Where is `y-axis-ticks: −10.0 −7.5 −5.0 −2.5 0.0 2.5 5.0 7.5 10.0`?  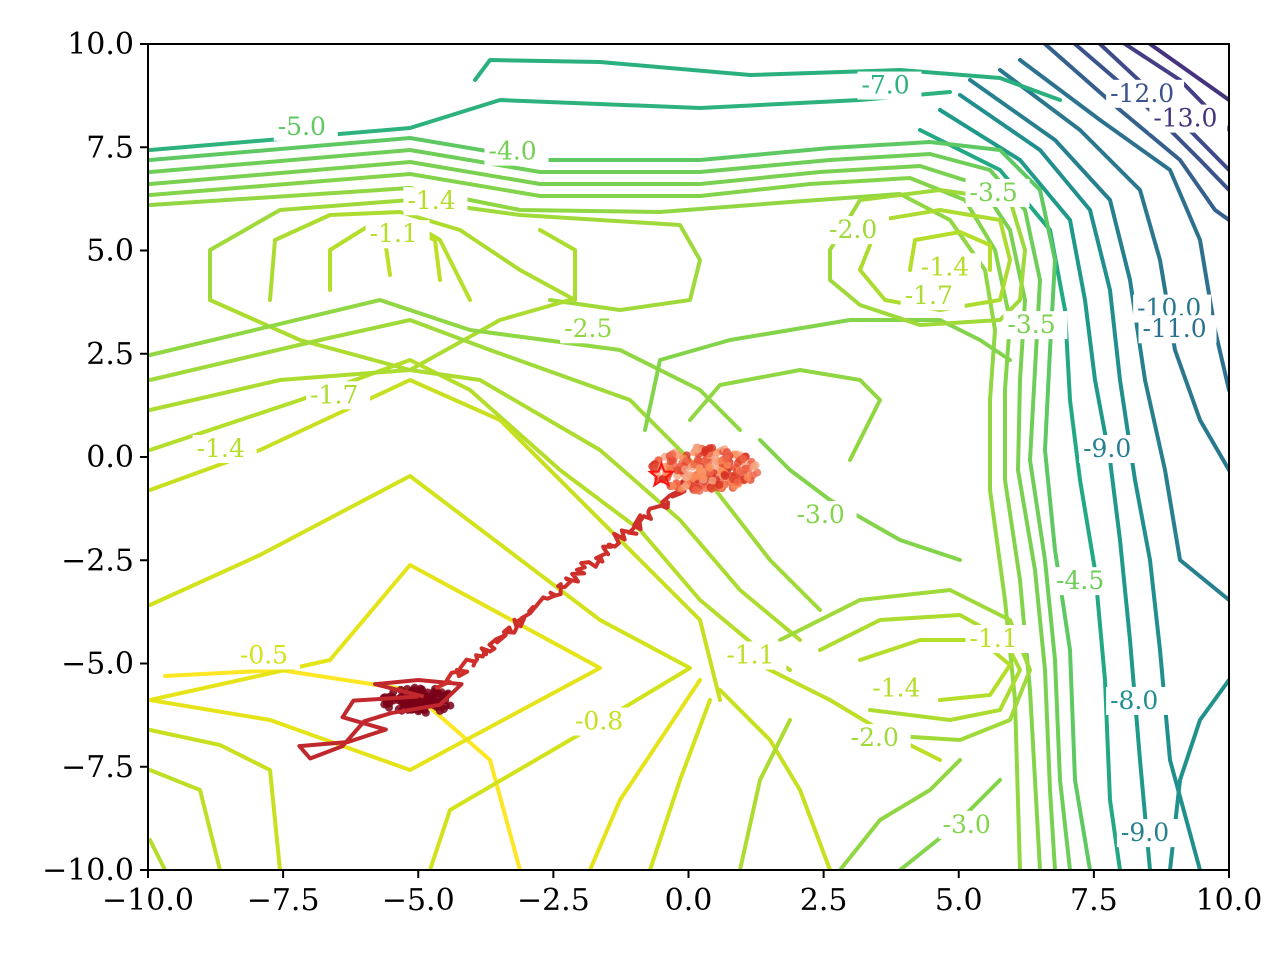
y-axis-ticks: −10.0 −7.5 −5.0 −2.5 0.0 2.5 5.0 7.5 10.0 is located at coordinates (95, 457).